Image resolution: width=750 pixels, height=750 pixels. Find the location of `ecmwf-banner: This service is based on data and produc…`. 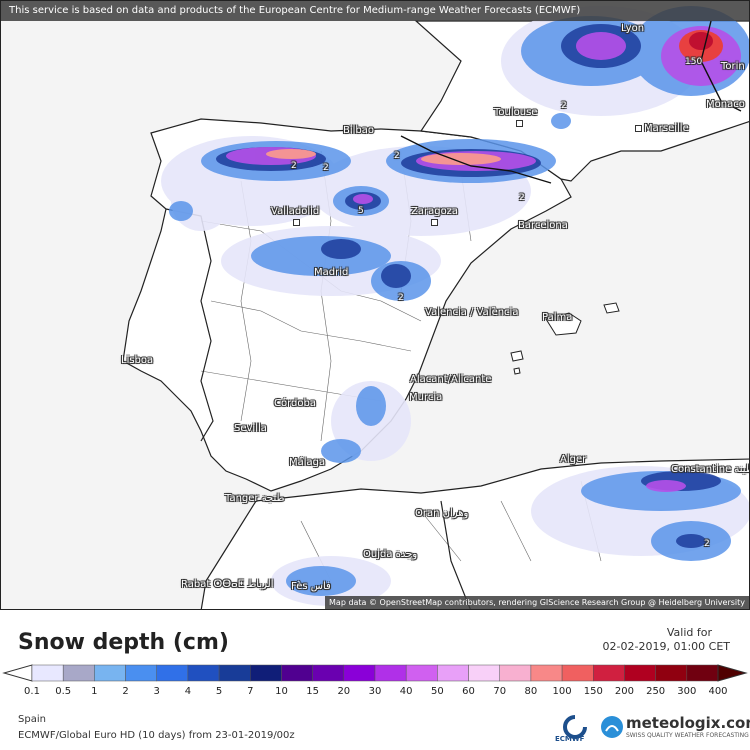

ecmwf-banner: This service is based on data and produc… is located at coordinates (375, 11).